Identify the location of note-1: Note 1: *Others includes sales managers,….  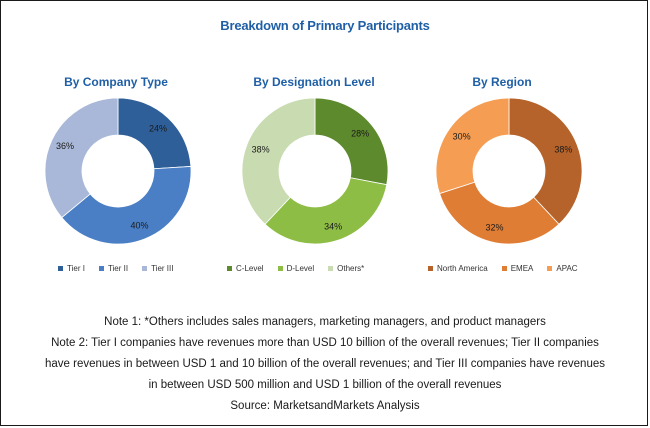
(325, 322).